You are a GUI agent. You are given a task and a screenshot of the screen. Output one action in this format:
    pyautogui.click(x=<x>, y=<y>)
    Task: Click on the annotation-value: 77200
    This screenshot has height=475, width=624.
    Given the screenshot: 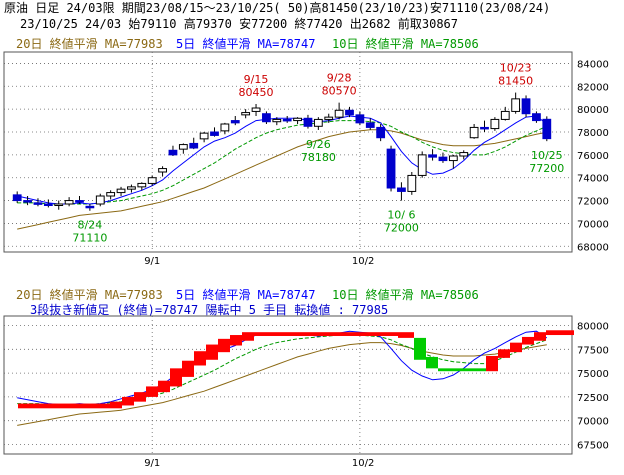 What is the action you would take?
    pyautogui.click(x=546, y=168)
    